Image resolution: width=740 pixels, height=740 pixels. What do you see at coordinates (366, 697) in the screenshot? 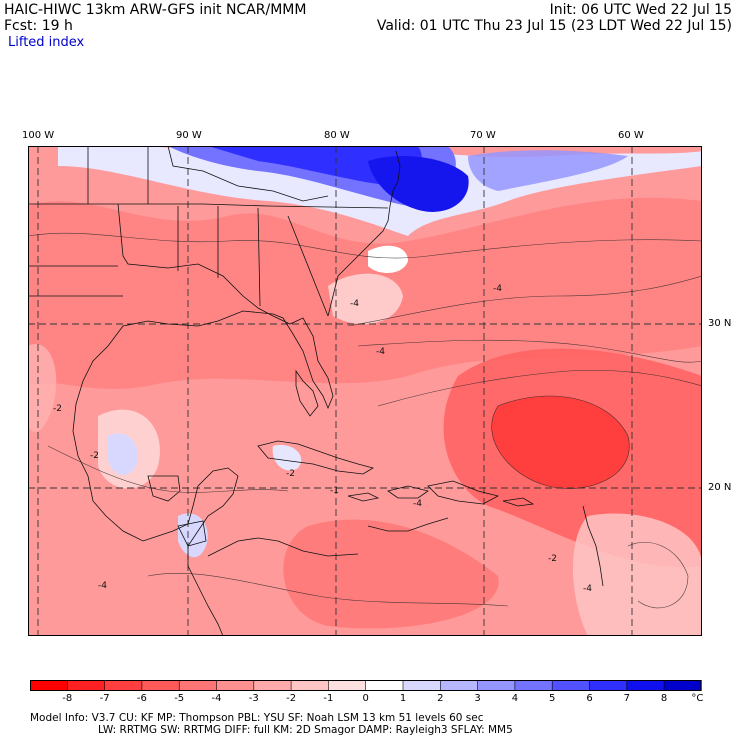
I see `colorbar-tick-label: 0` at bounding box center [366, 697].